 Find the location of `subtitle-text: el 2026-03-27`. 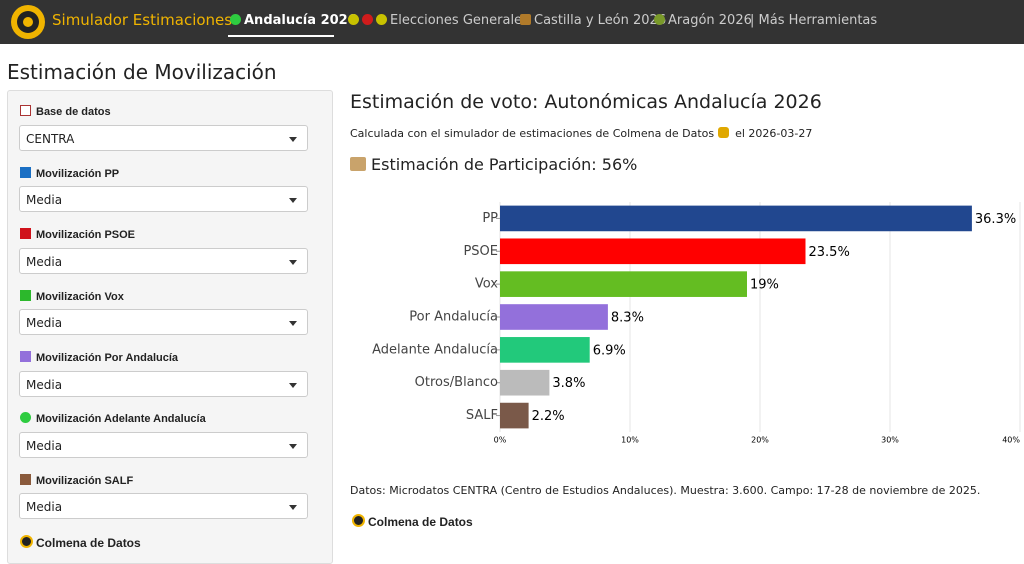

subtitle-text: el 2026-03-27 is located at coordinates (774, 133).